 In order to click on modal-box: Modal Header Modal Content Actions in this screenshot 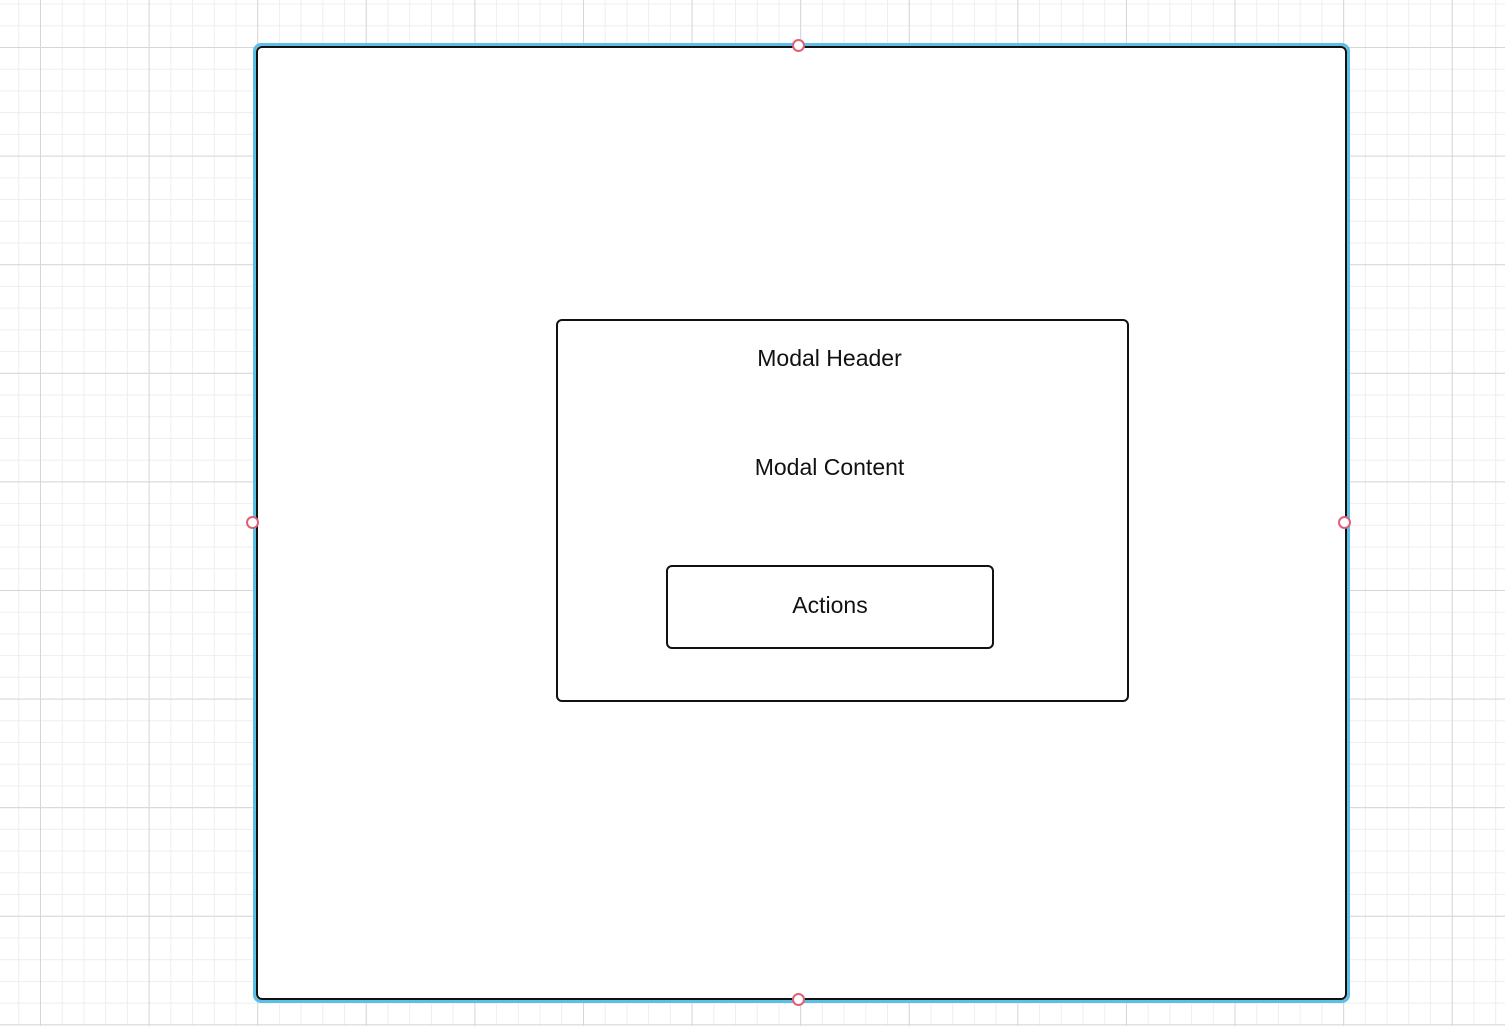, I will do `click(842, 510)`.